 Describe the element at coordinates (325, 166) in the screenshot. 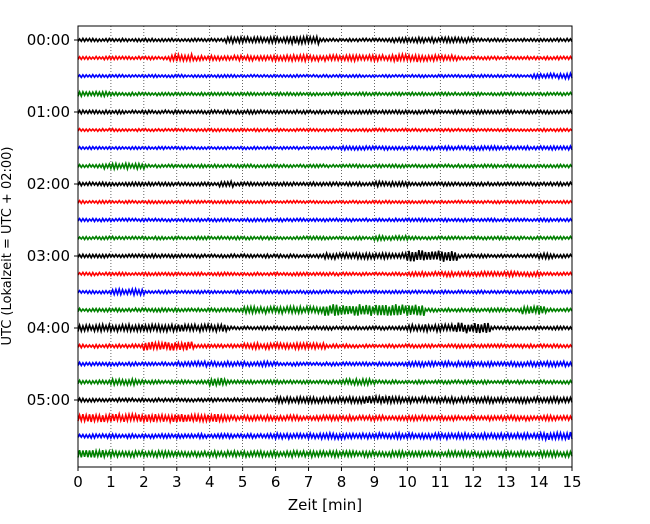

I see `trace-01:45` at that location.